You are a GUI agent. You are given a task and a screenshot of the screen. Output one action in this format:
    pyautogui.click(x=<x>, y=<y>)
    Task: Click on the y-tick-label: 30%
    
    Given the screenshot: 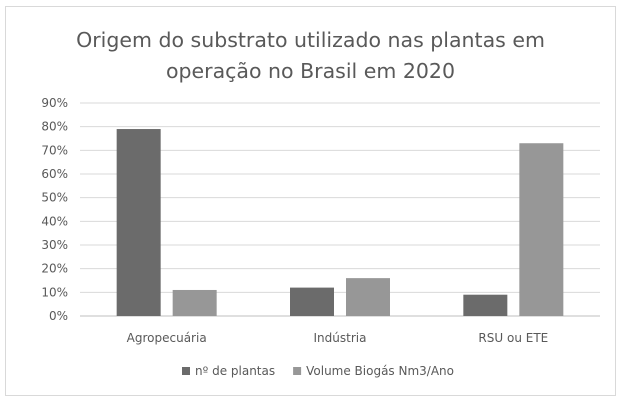 What is the action you would take?
    pyautogui.click(x=54, y=245)
    